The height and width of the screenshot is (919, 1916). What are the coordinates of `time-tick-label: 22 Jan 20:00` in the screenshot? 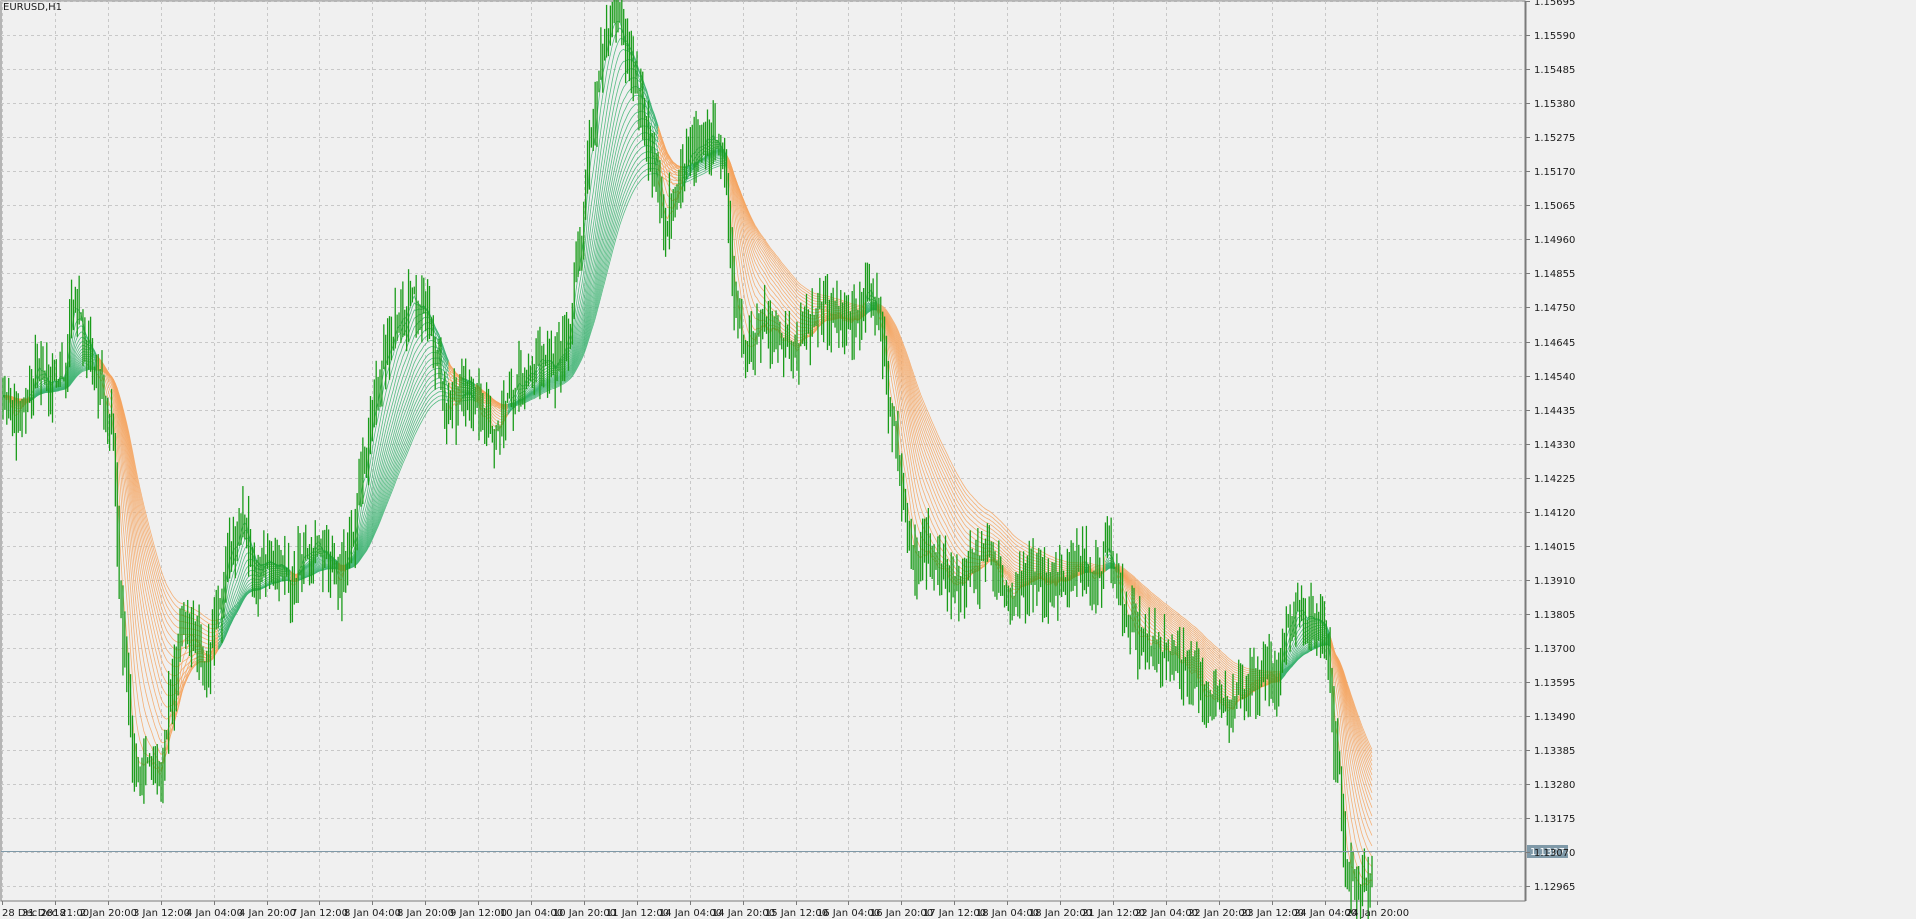 It's located at (1219, 913).